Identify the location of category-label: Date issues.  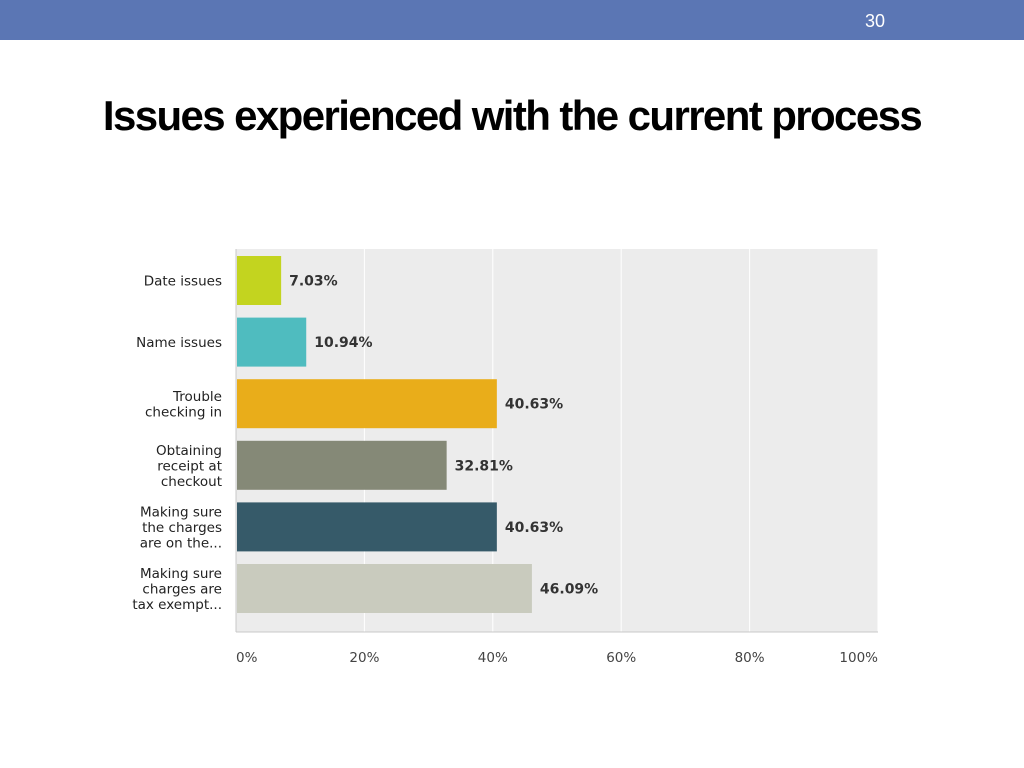
(183, 282).